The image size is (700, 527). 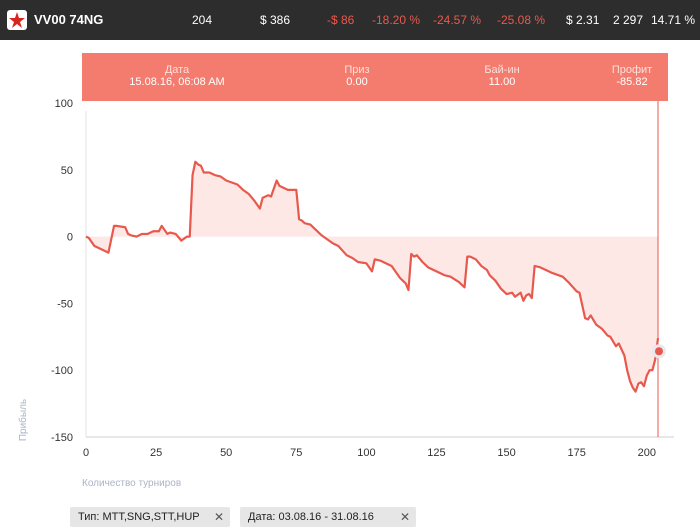 I want to click on filter-date-label: Дата: 03.08.16 - 31.08.16, so click(x=311, y=517).